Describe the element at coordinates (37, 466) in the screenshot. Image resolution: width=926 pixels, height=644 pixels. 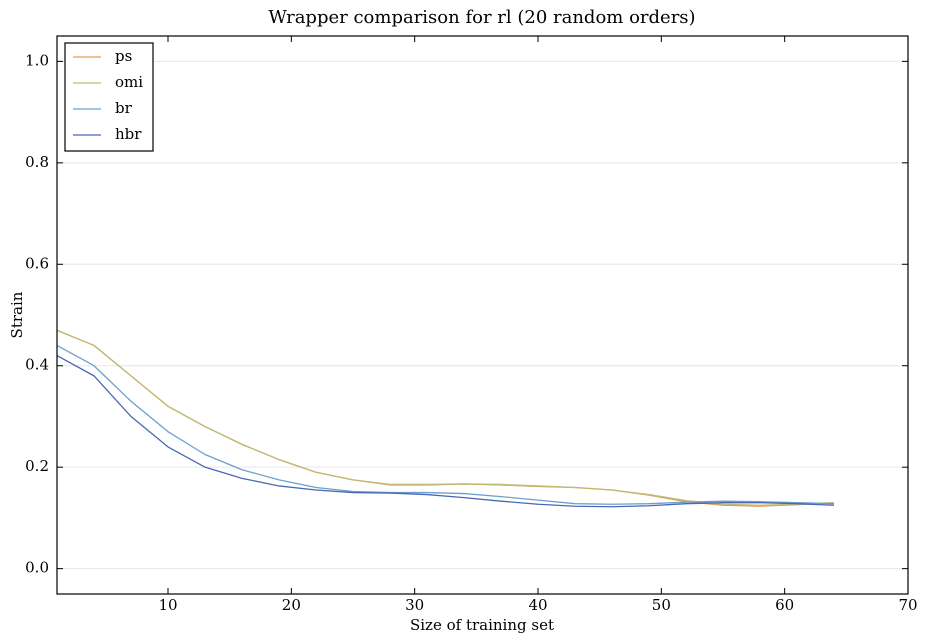
I see `y-tick-label: 0.2` at that location.